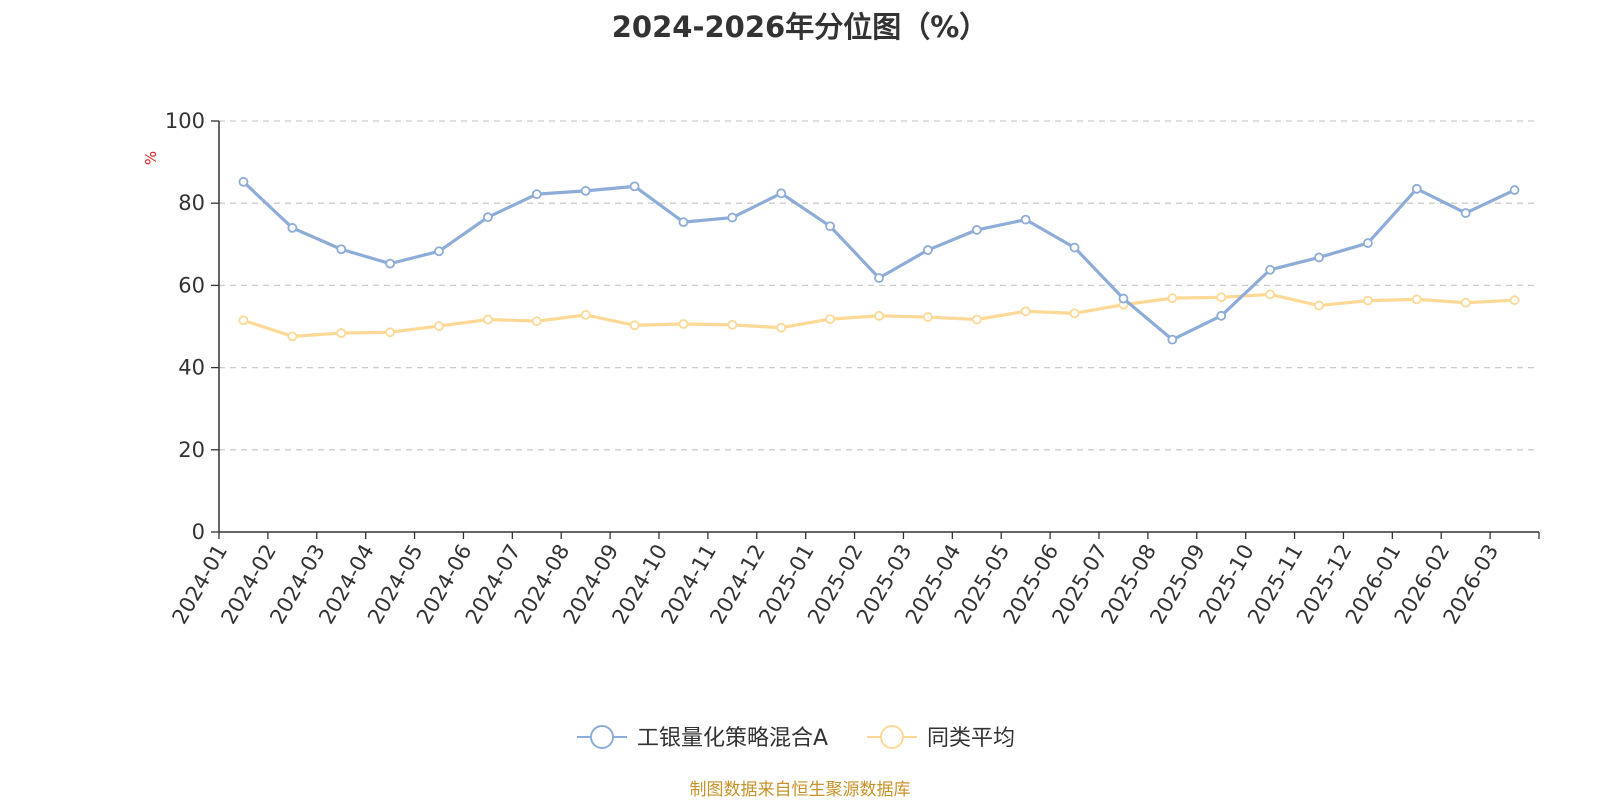 The width and height of the screenshot is (1600, 800). Describe the element at coordinates (151, 158) in the screenshot. I see `y-axis-label: %` at that location.